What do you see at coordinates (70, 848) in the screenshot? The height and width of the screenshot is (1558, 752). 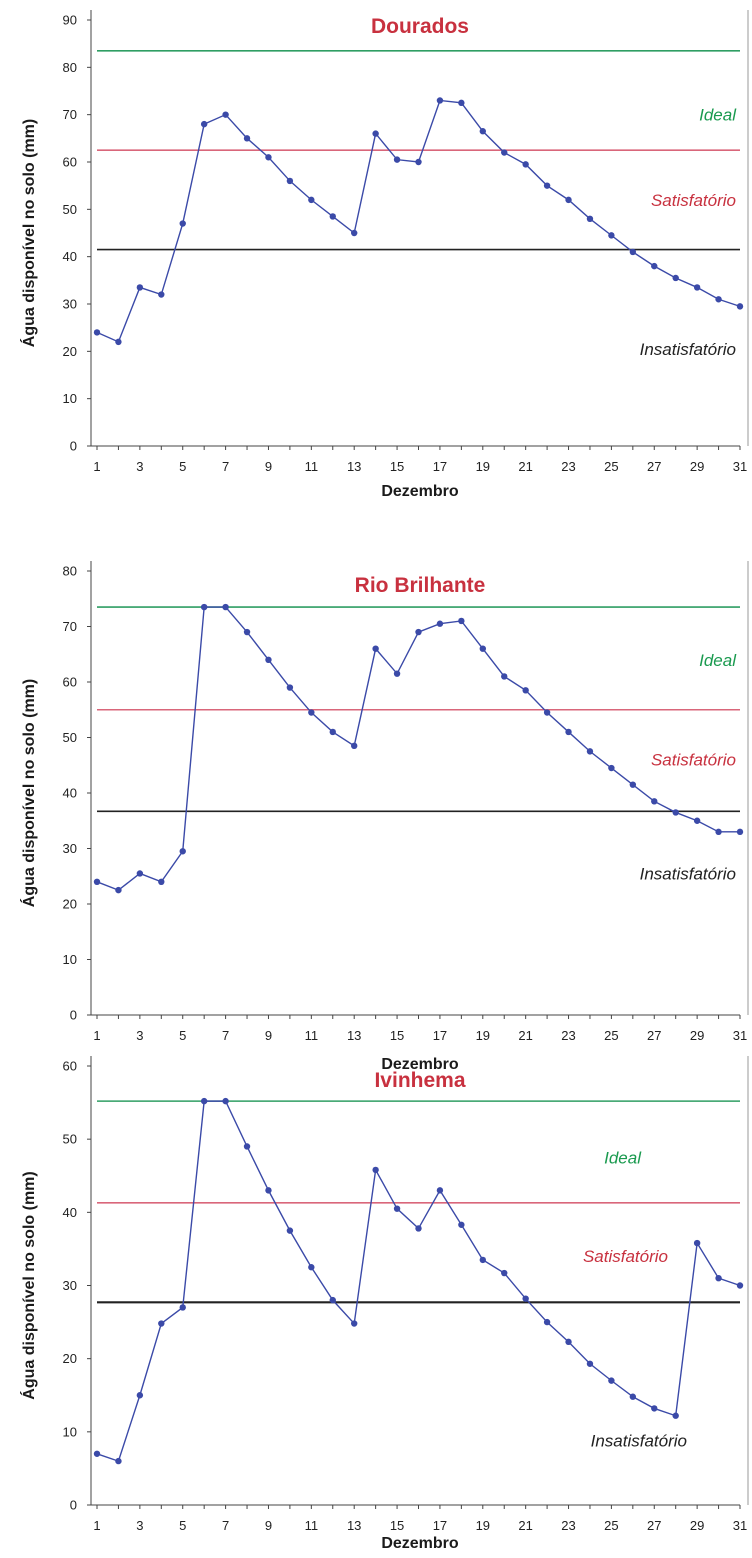 I see `y-tick-label: 30` at bounding box center [70, 848].